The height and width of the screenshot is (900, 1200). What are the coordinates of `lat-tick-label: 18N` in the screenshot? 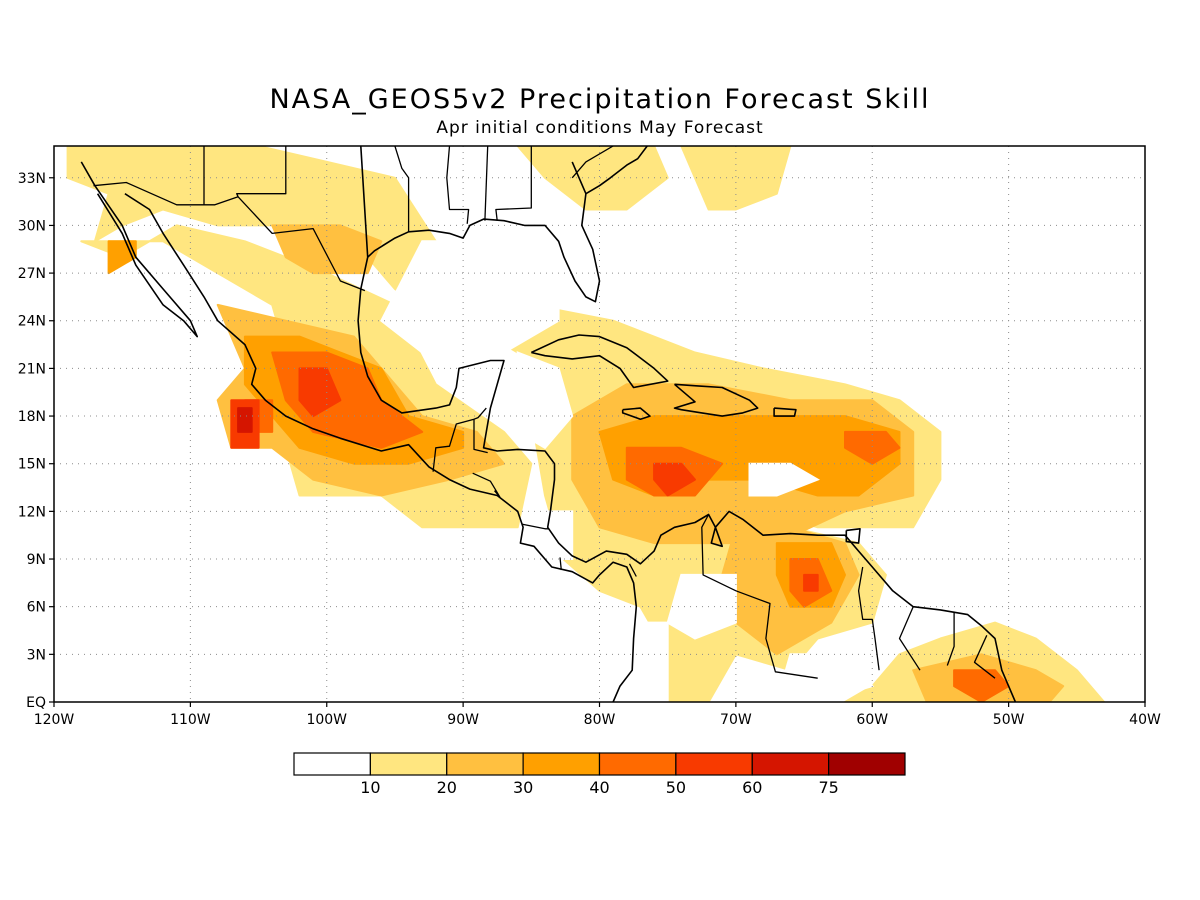 It's located at (32, 417).